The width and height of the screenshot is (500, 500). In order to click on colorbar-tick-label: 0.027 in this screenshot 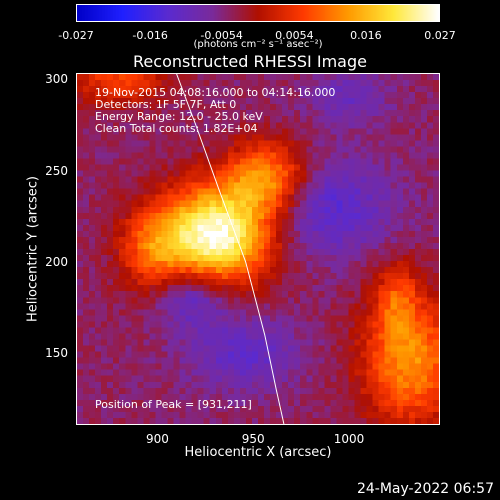, I will do `click(440, 35)`.